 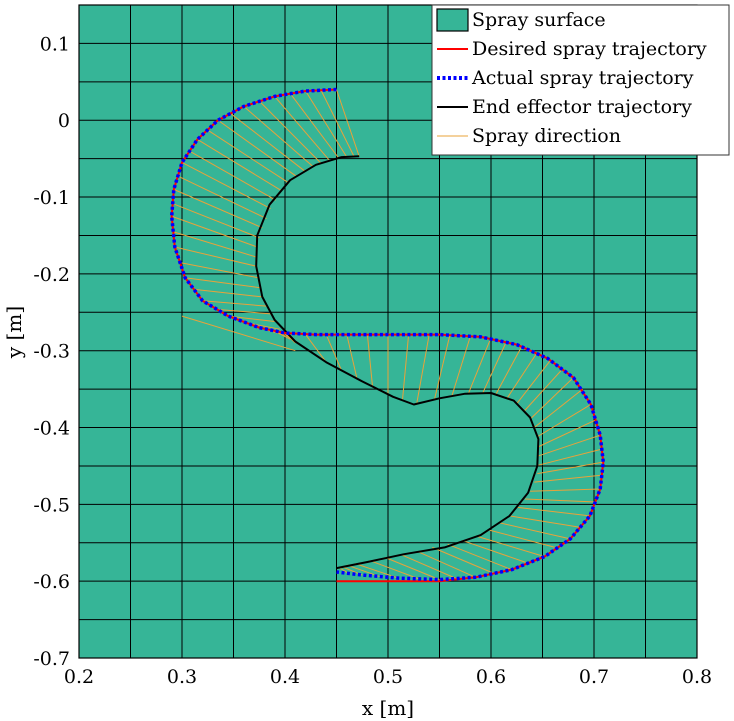 What do you see at coordinates (285, 677) in the screenshot?
I see `x-tick-label: 0.4` at bounding box center [285, 677].